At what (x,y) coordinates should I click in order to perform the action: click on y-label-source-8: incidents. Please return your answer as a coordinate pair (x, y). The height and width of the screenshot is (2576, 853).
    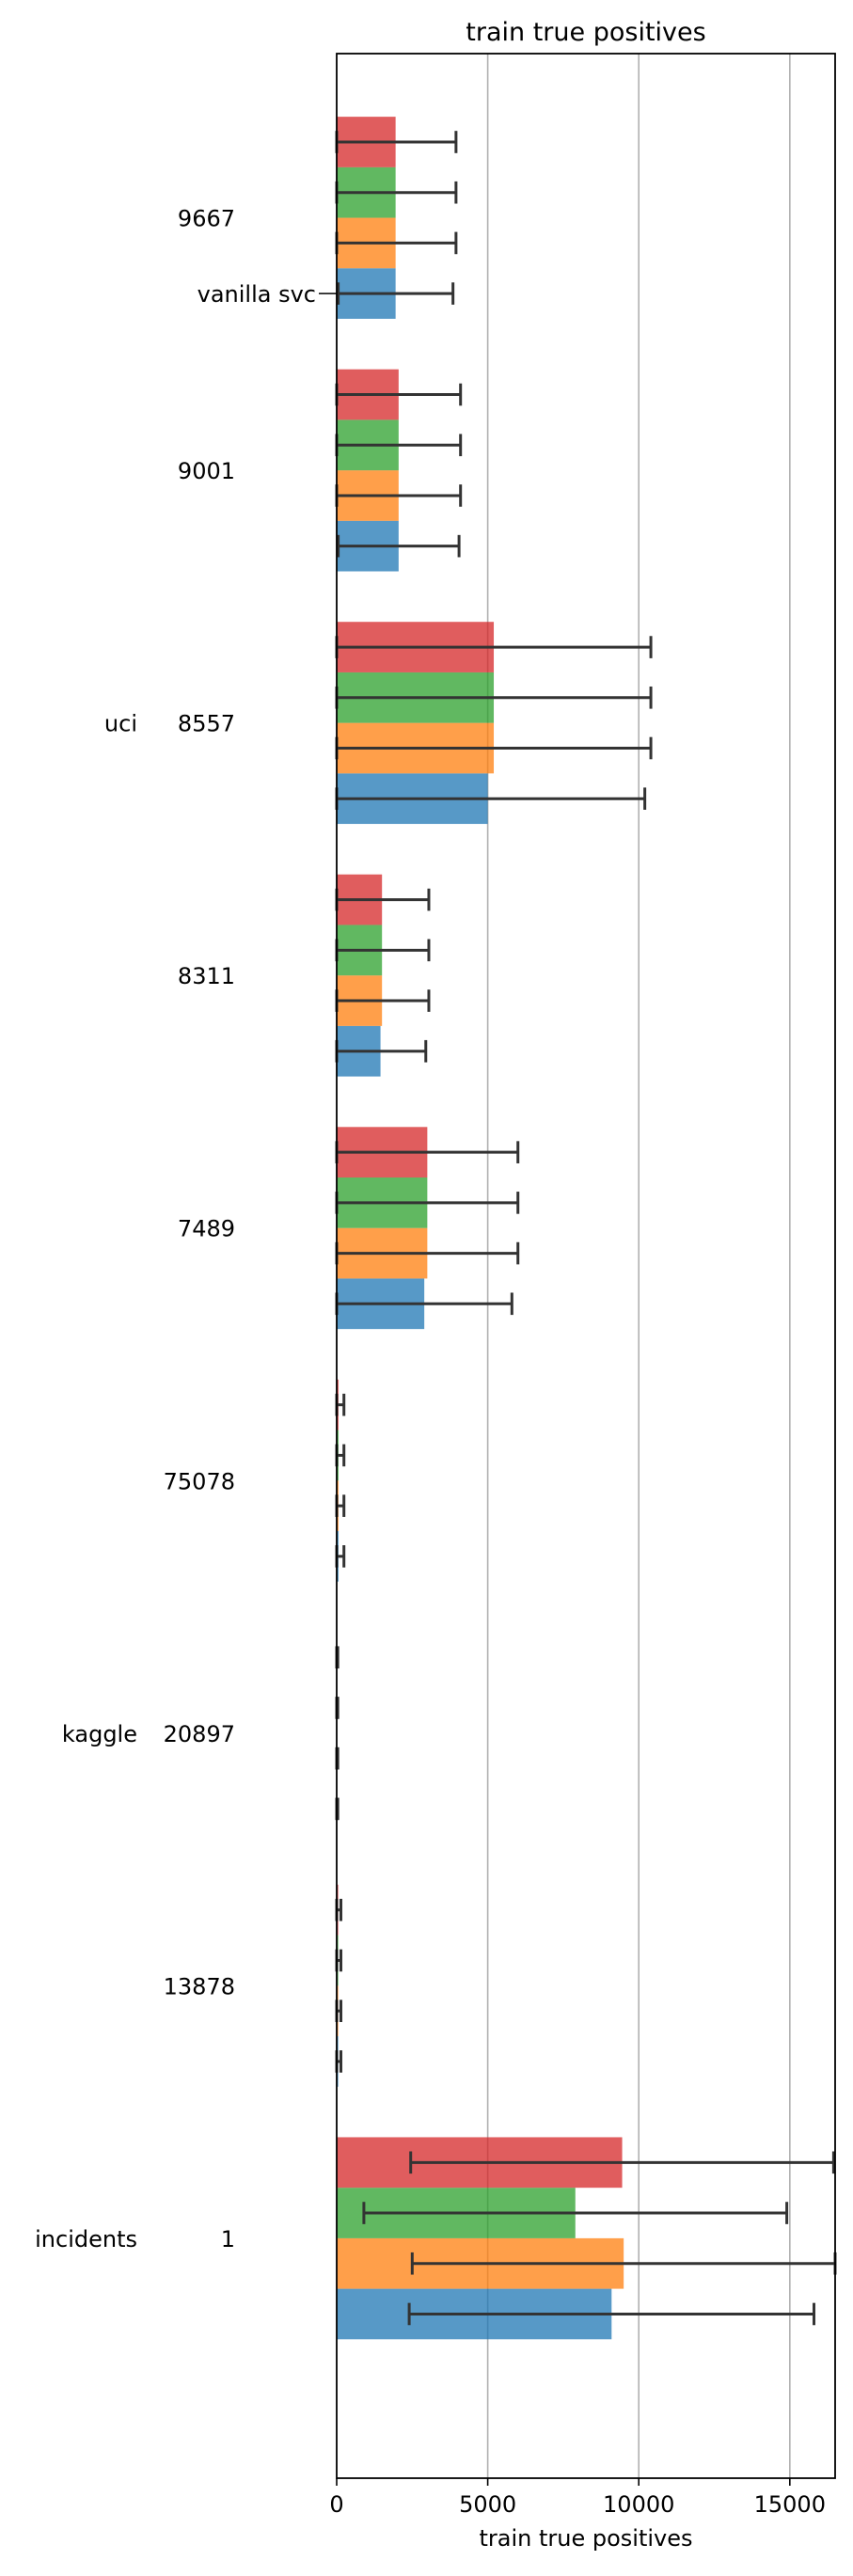
    Looking at the image, I should click on (86, 2239).